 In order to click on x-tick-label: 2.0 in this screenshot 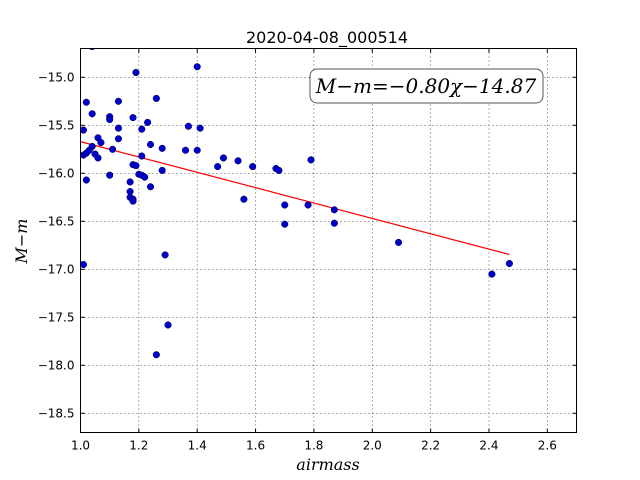, I will do `click(372, 446)`.